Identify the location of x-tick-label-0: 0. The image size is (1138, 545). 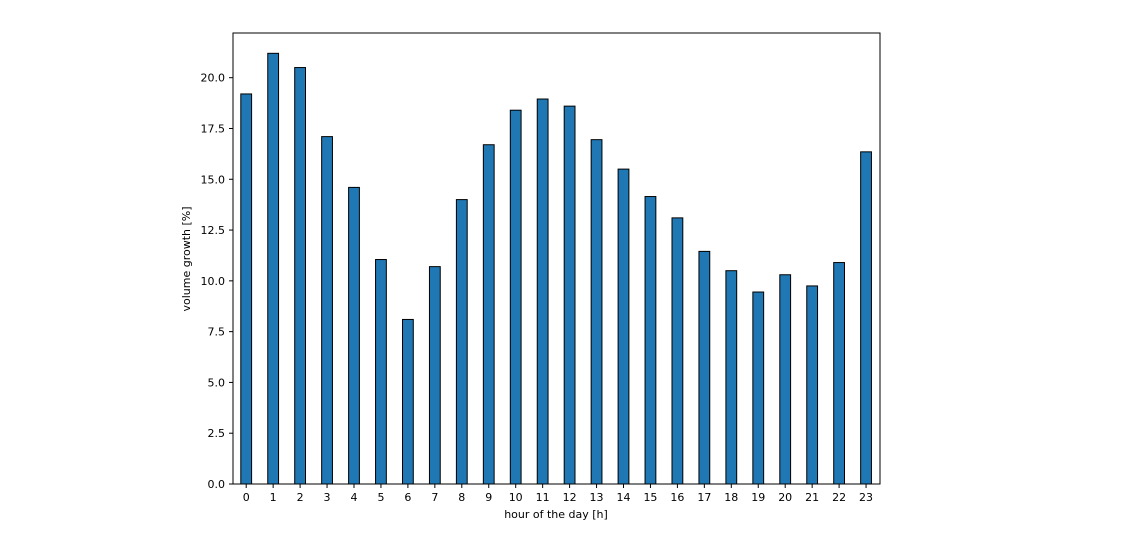
(246, 497).